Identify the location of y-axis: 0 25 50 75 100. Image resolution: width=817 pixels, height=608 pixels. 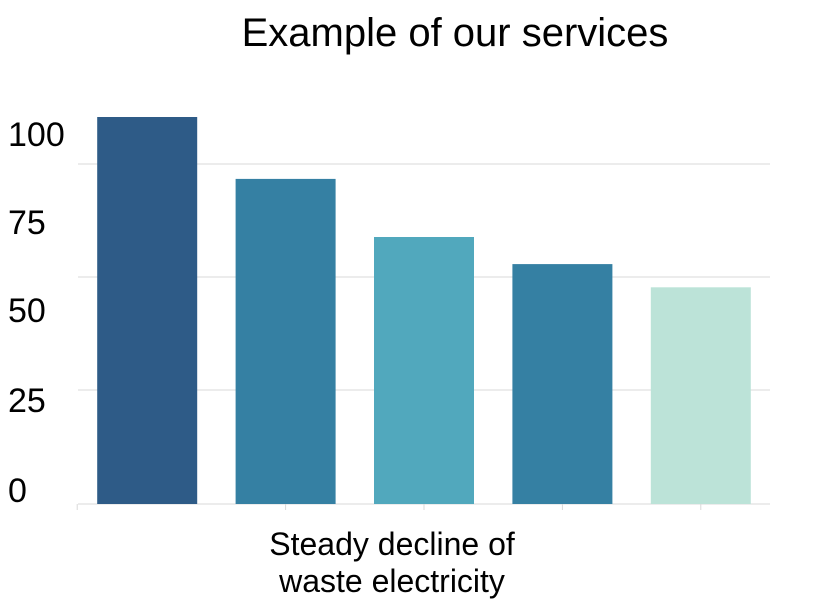
(36, 313).